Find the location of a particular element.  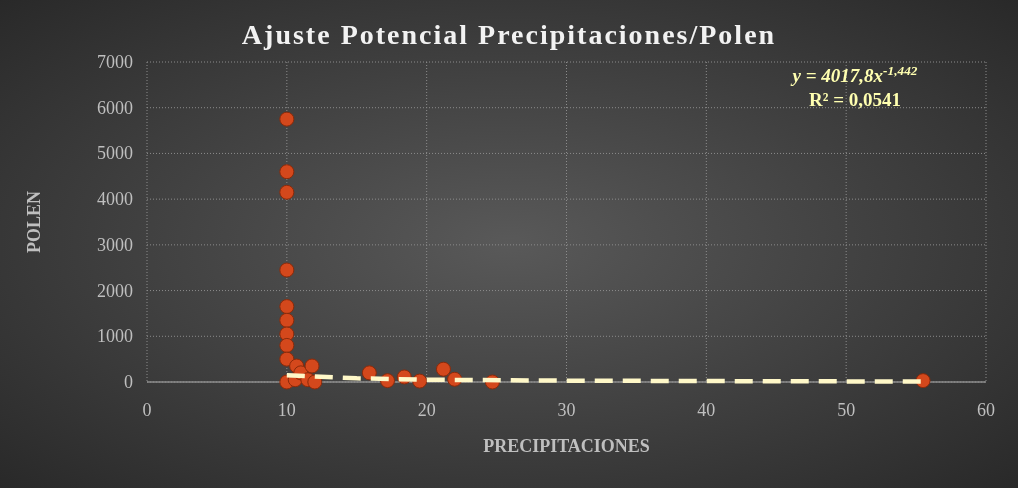

x-tick-label: 20 is located at coordinates (426, 410).